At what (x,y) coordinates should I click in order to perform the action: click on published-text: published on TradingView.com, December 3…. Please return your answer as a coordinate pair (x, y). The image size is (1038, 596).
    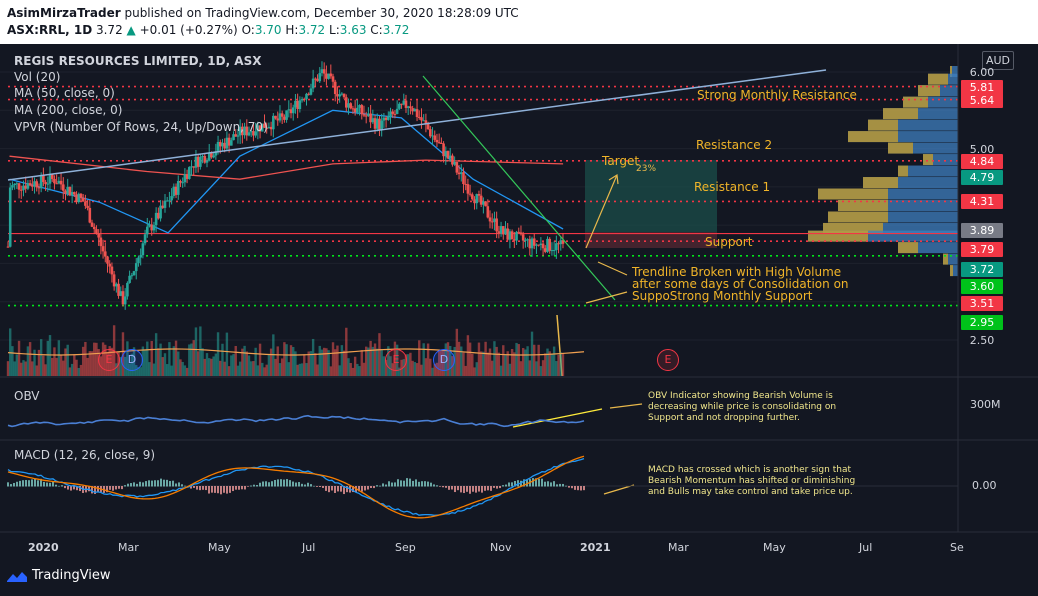
    Looking at the image, I should click on (321, 13).